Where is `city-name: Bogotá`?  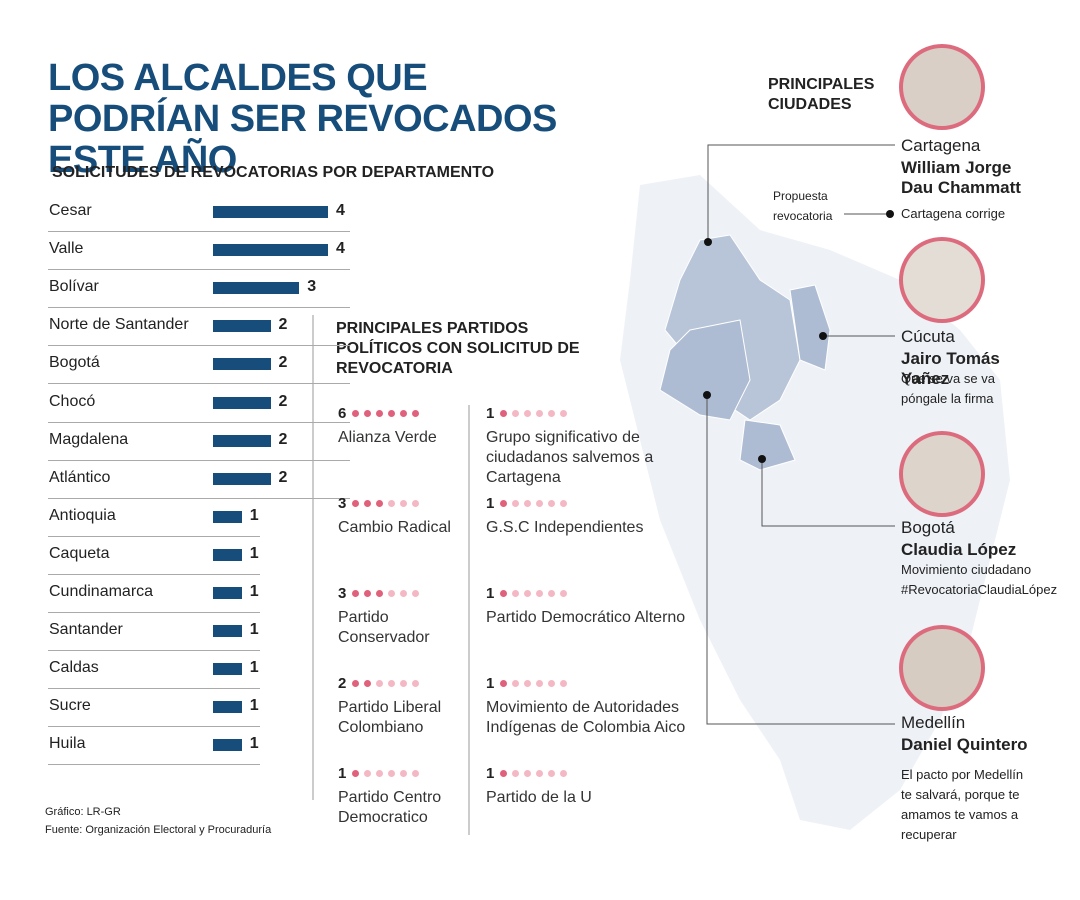
city-name: Bogotá is located at coordinates (928, 527).